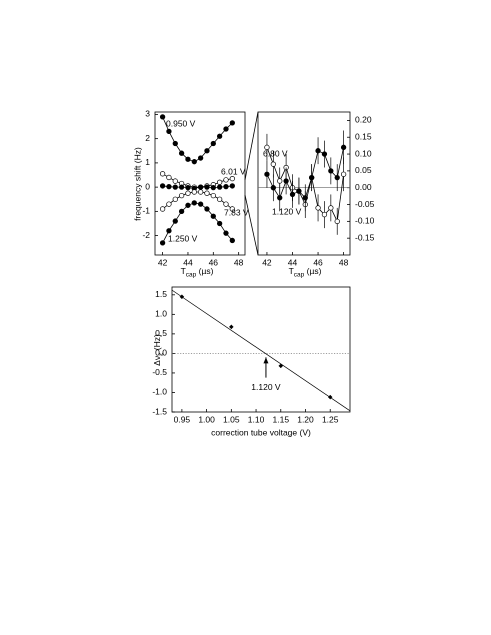 Image resolution: width=491 pixels, height=635 pixels. Describe the element at coordinates (161, 333) in the screenshot. I see `y-tick-label: 0.5` at that location.